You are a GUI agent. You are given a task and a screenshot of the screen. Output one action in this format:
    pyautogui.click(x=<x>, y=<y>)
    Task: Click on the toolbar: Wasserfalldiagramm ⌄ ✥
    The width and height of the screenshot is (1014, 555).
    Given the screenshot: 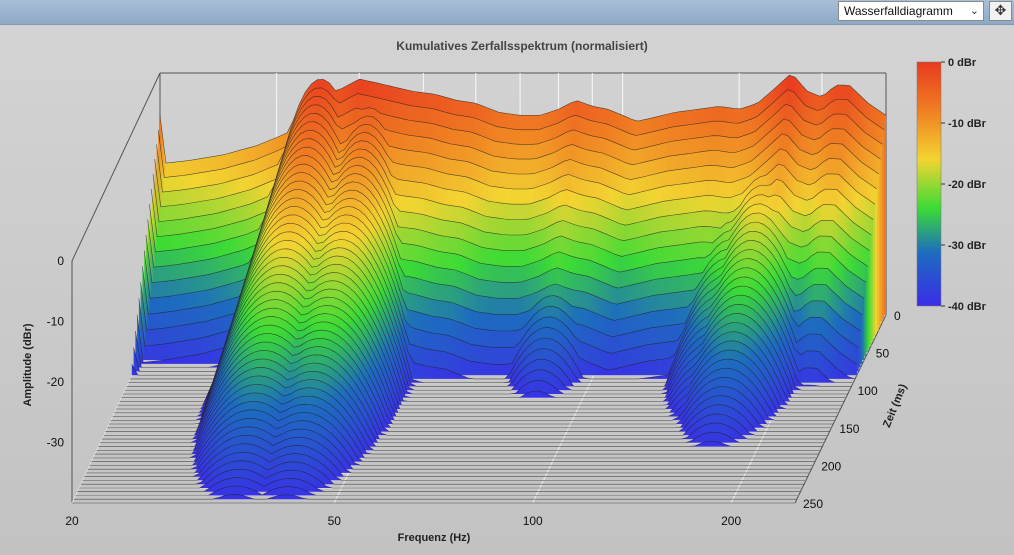 What is the action you would take?
    pyautogui.click(x=507, y=12)
    